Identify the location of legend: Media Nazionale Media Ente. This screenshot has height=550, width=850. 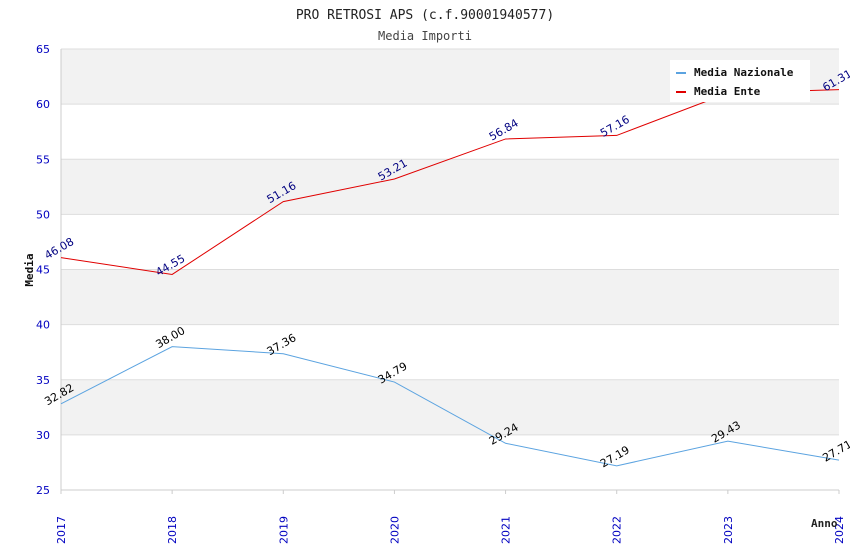
(740, 81).